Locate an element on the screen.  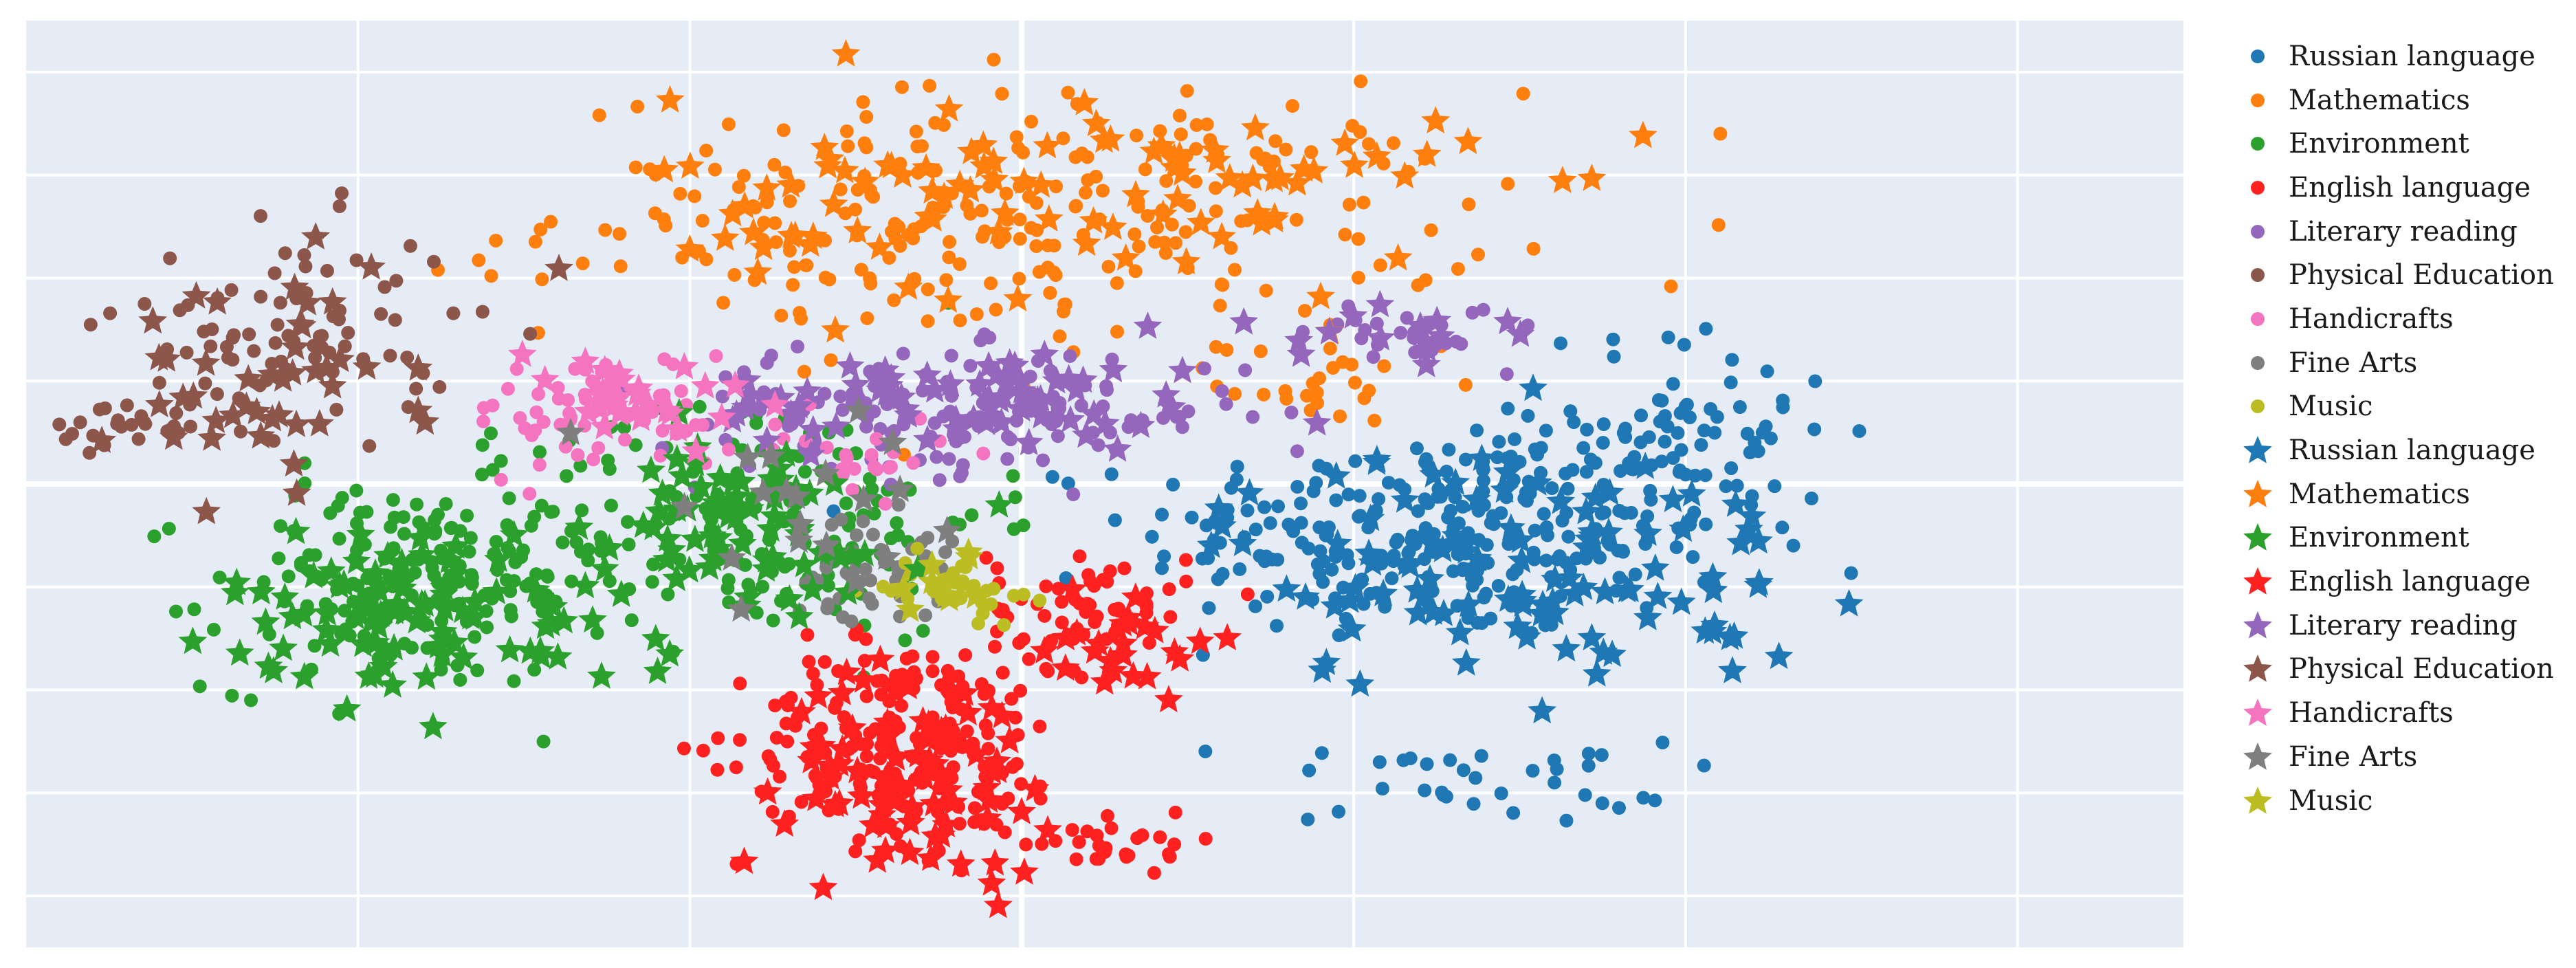
legend-item: English language is located at coordinates (2403, 582).